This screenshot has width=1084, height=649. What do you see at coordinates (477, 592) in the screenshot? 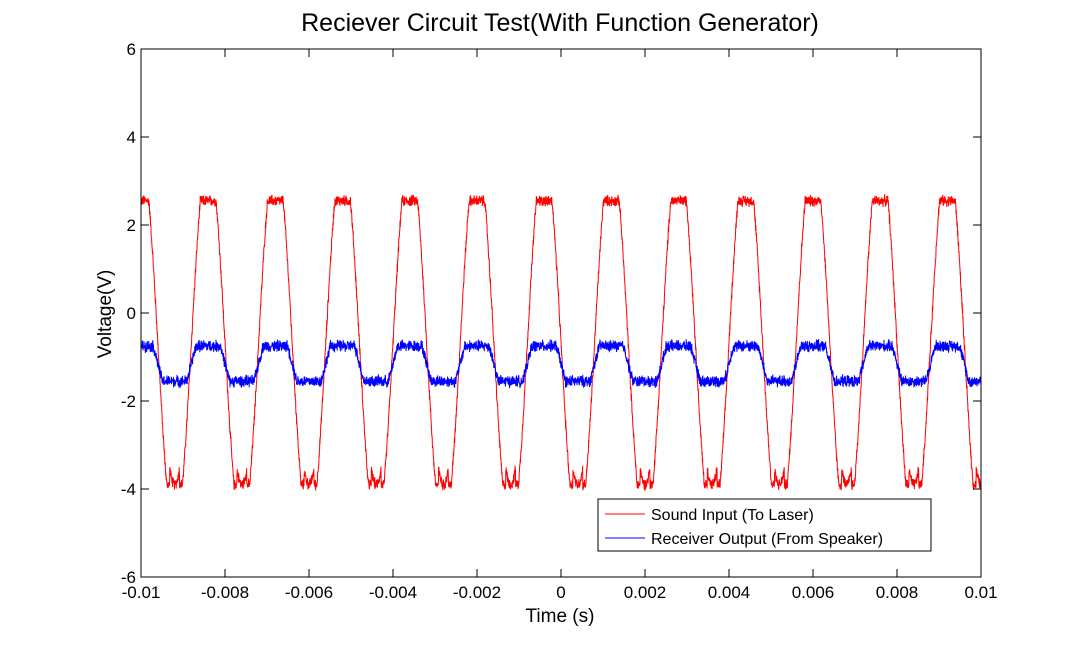
I see `x-tick-label: -0.002` at bounding box center [477, 592].